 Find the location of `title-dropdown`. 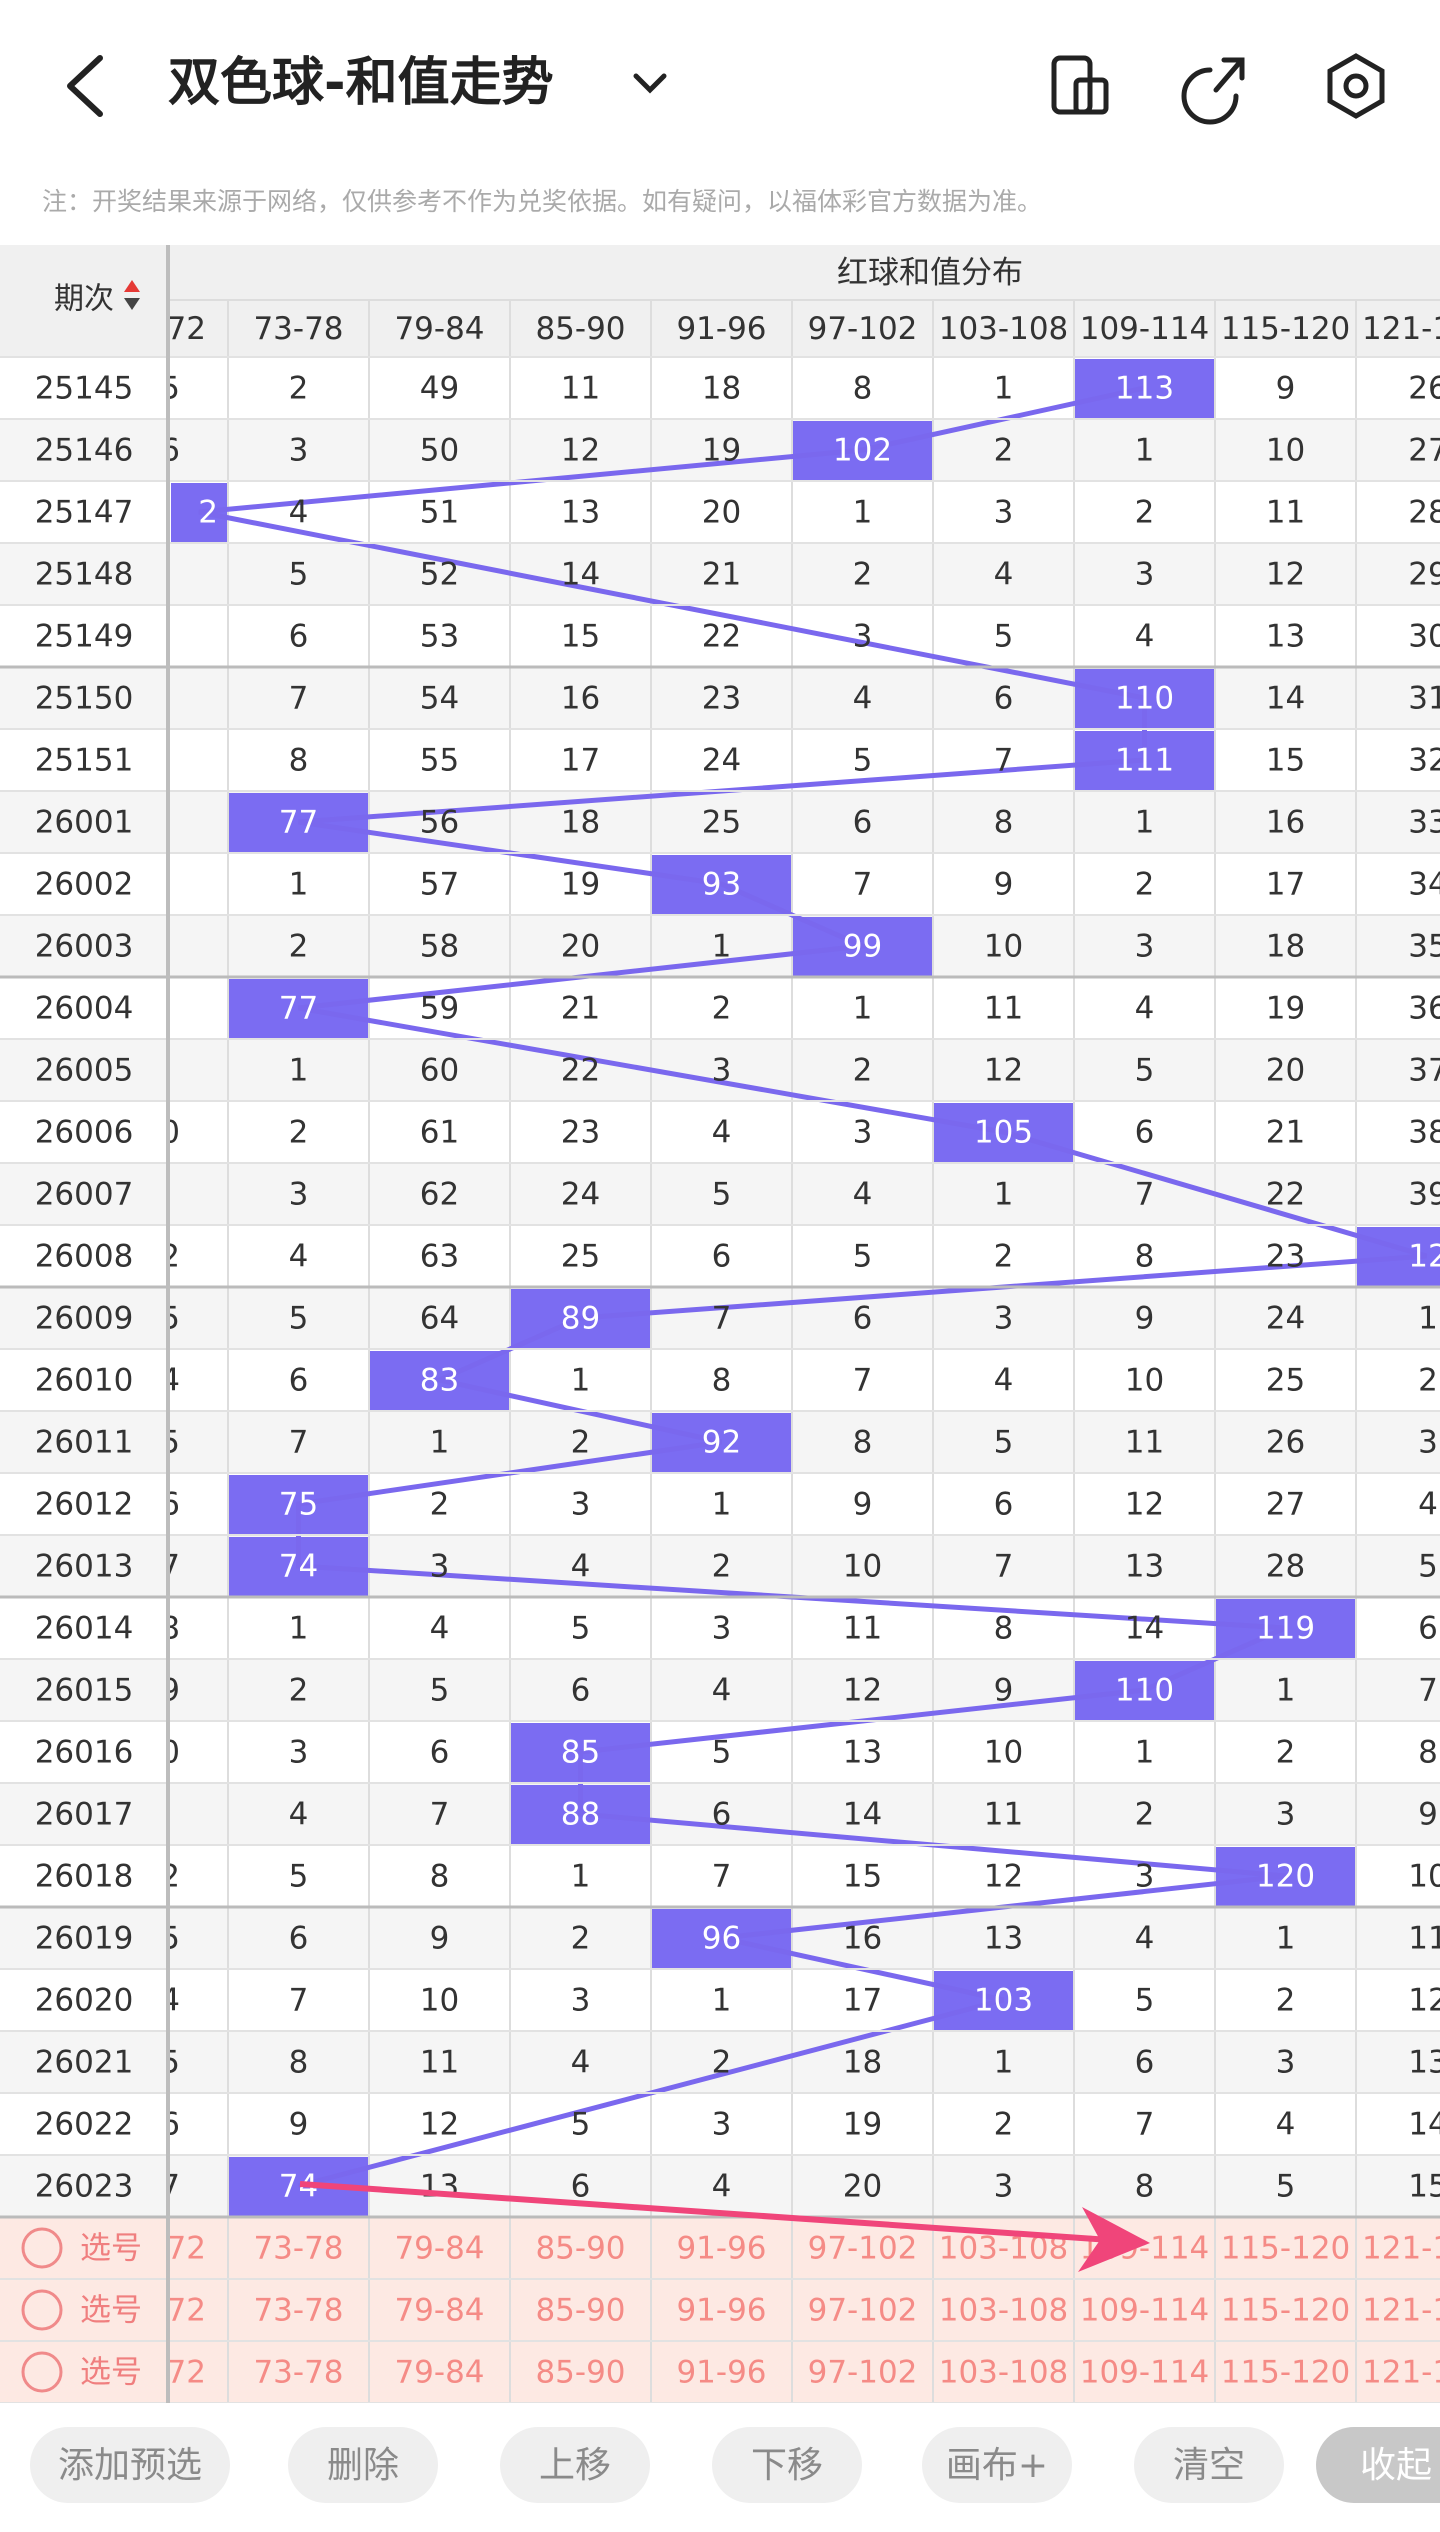

title-dropdown is located at coordinates (650, 83).